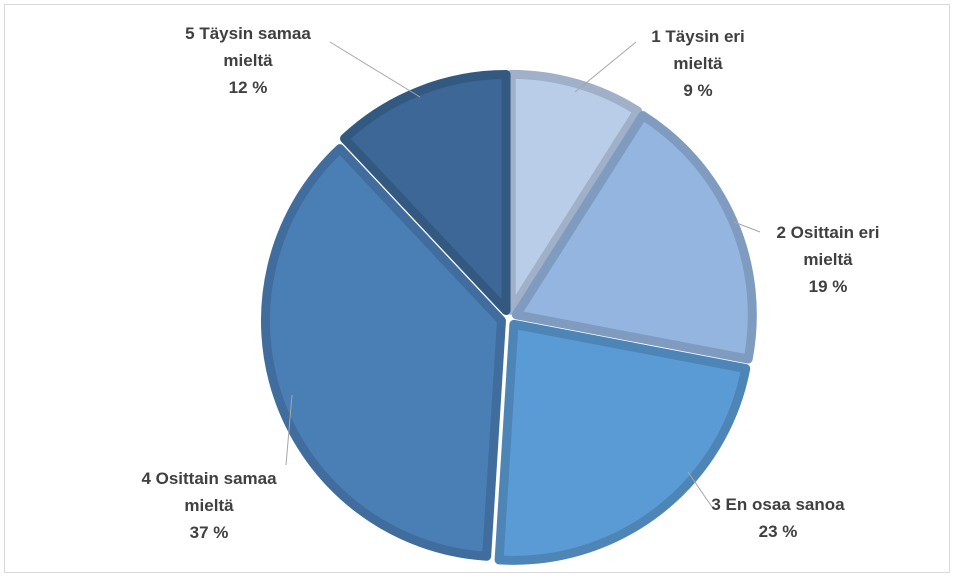 The image size is (956, 579). I want to click on slice-value-label-4: 37 %, so click(209, 532).